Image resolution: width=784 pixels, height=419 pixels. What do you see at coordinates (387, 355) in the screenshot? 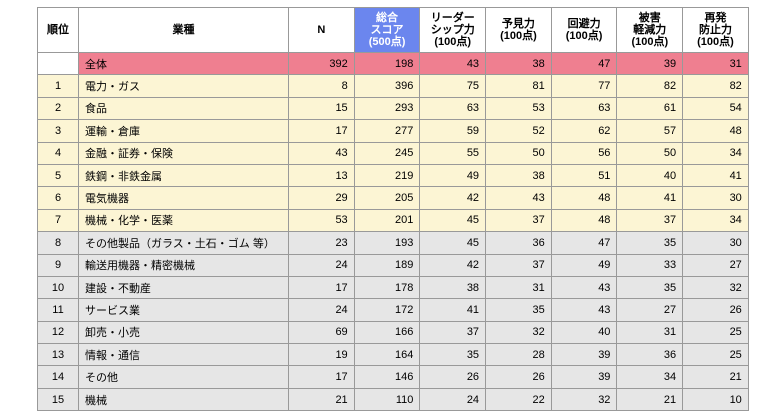
I see `cell: 164` at bounding box center [387, 355].